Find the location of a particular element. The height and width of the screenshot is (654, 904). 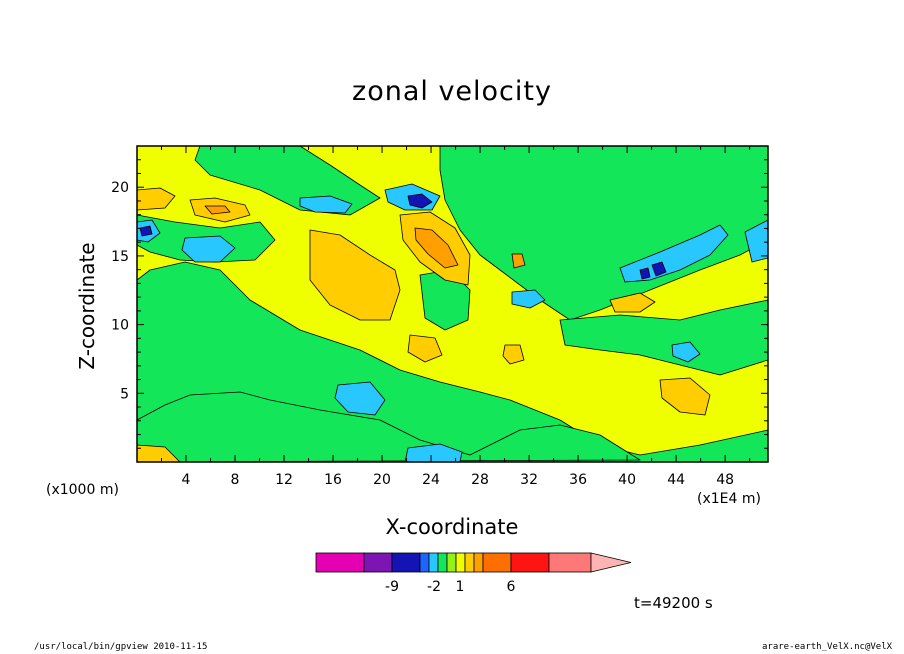

footer-right: arare-earth_VelX.nc@VelX is located at coordinates (827, 647).